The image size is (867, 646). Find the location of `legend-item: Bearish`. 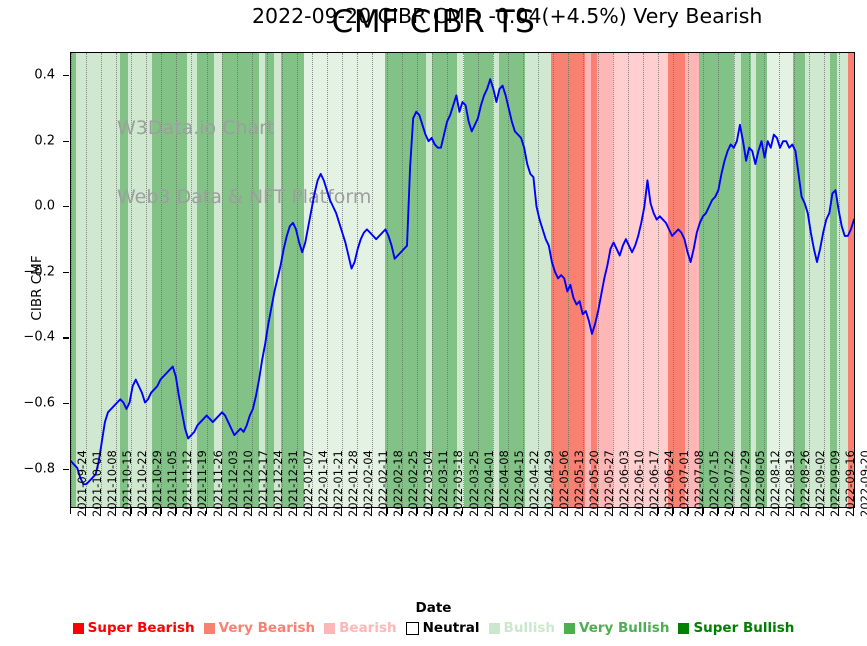

legend-item: Bearish is located at coordinates (360, 628).